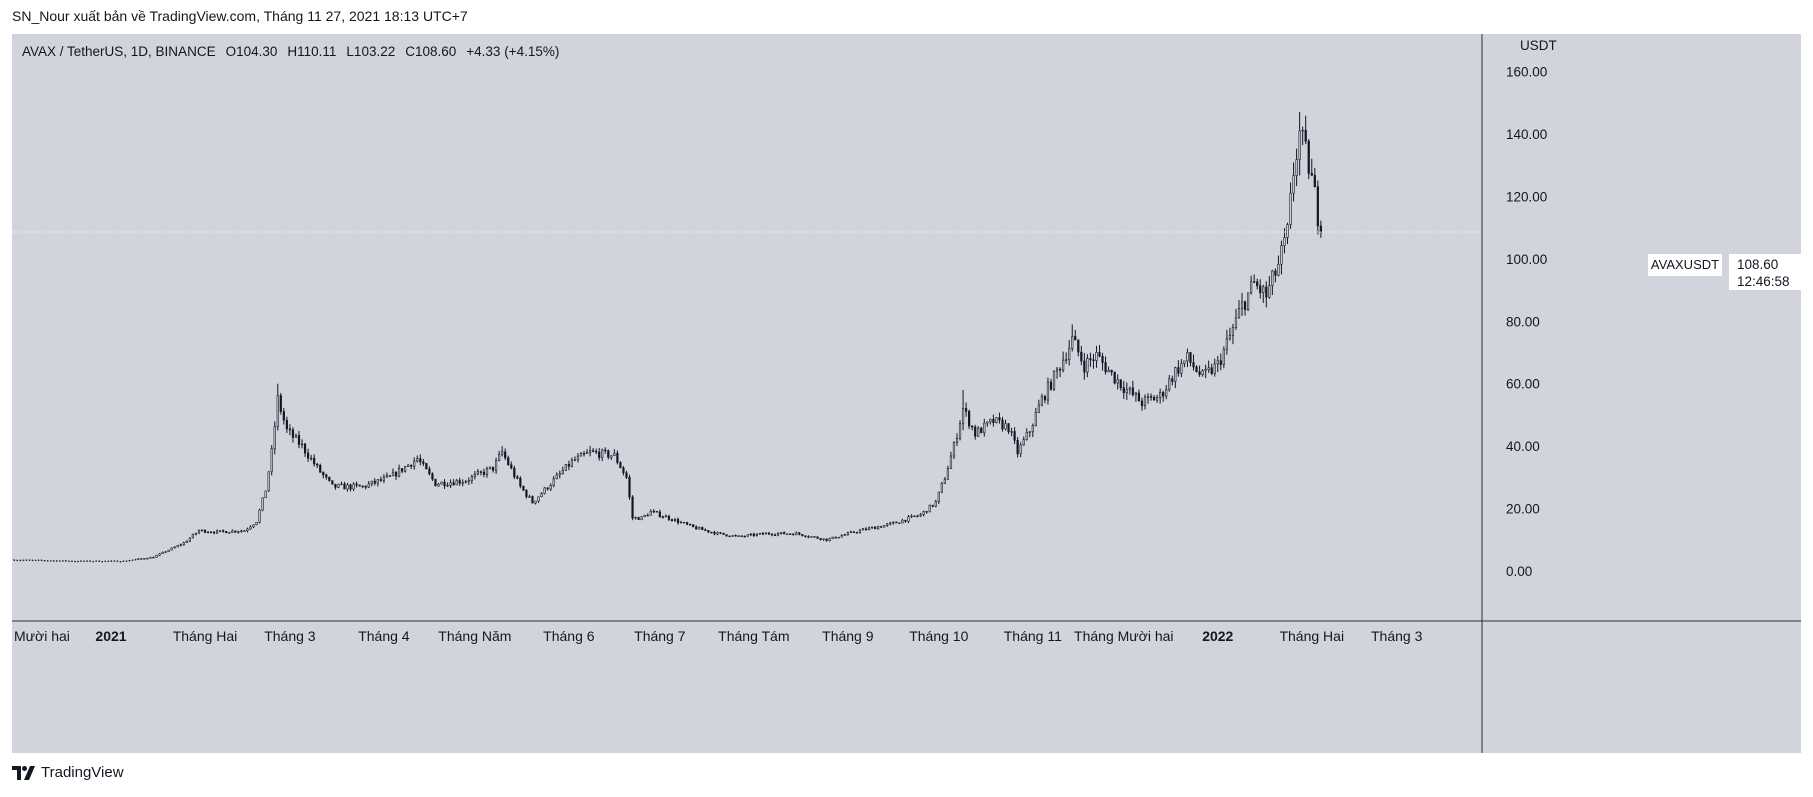 The height and width of the screenshot is (797, 1813). I want to click on symbol-label: AVAX / TetherUS, 1D, BINANCE, so click(119, 51).